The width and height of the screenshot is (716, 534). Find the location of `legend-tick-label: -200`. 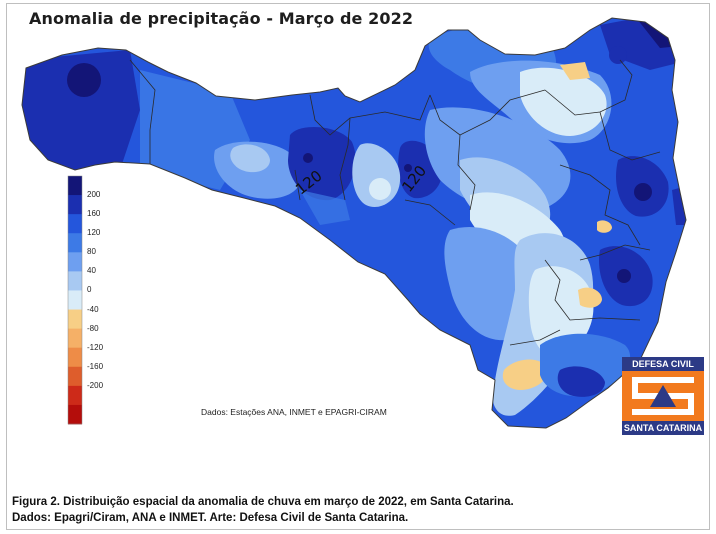

legend-tick-label: -200 is located at coordinates (95, 385).